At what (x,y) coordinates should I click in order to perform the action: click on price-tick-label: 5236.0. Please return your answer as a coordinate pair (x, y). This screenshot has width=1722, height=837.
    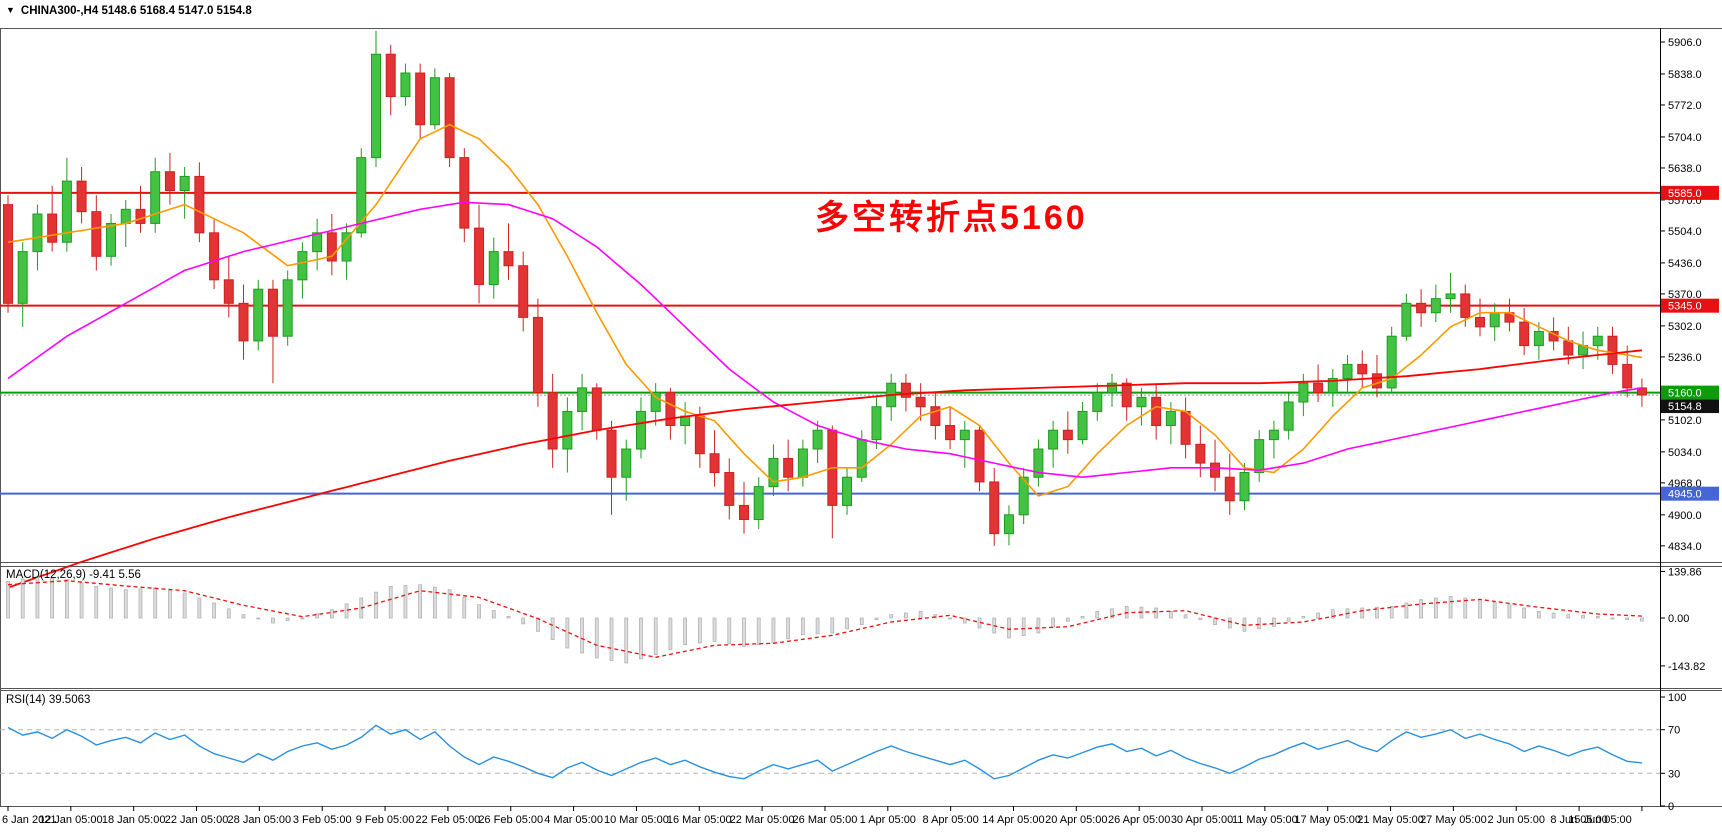
    Looking at the image, I should click on (1685, 358).